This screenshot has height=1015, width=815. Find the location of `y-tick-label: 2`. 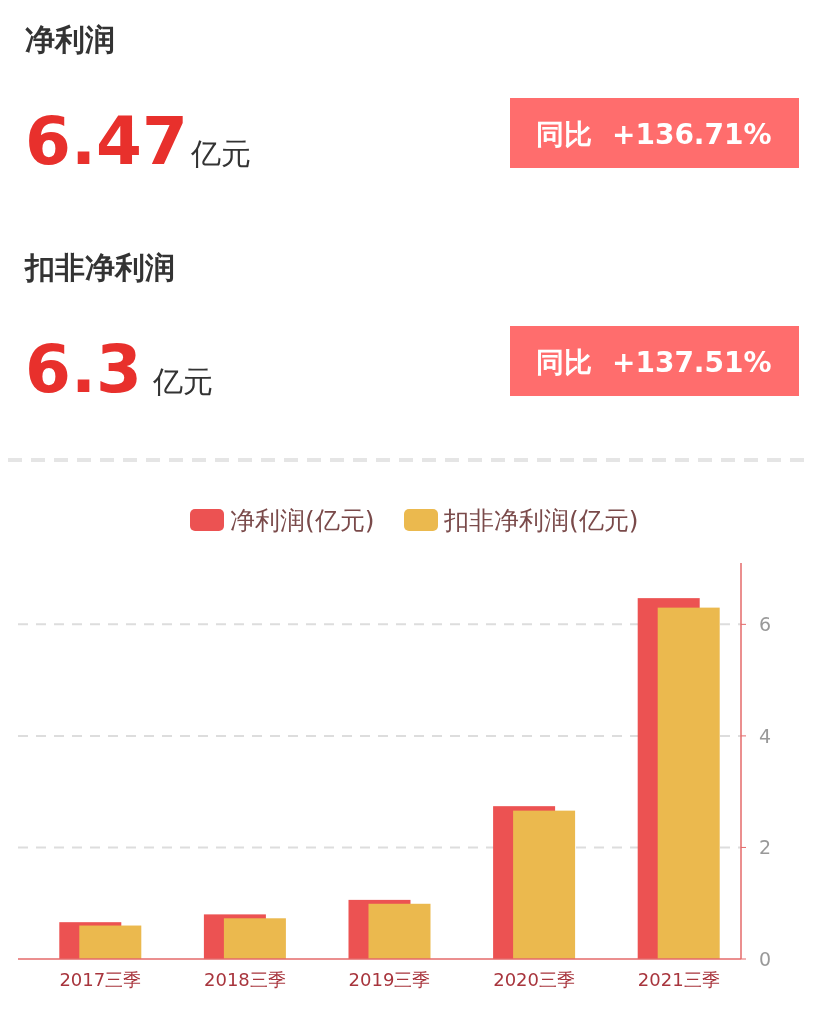

y-tick-label: 2 is located at coordinates (765, 847).